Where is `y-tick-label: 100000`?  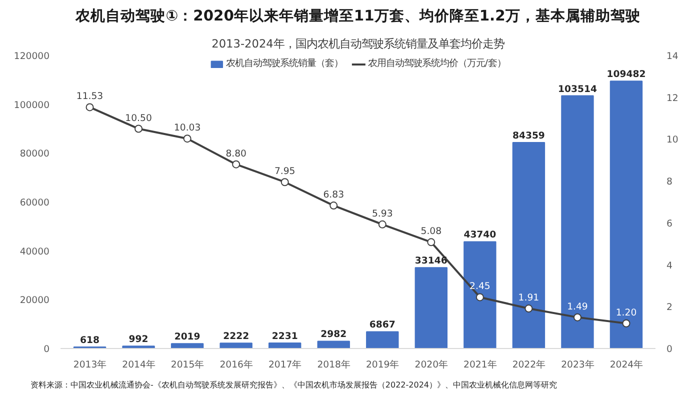
y-tick-label: 100000 is located at coordinates (32, 105).